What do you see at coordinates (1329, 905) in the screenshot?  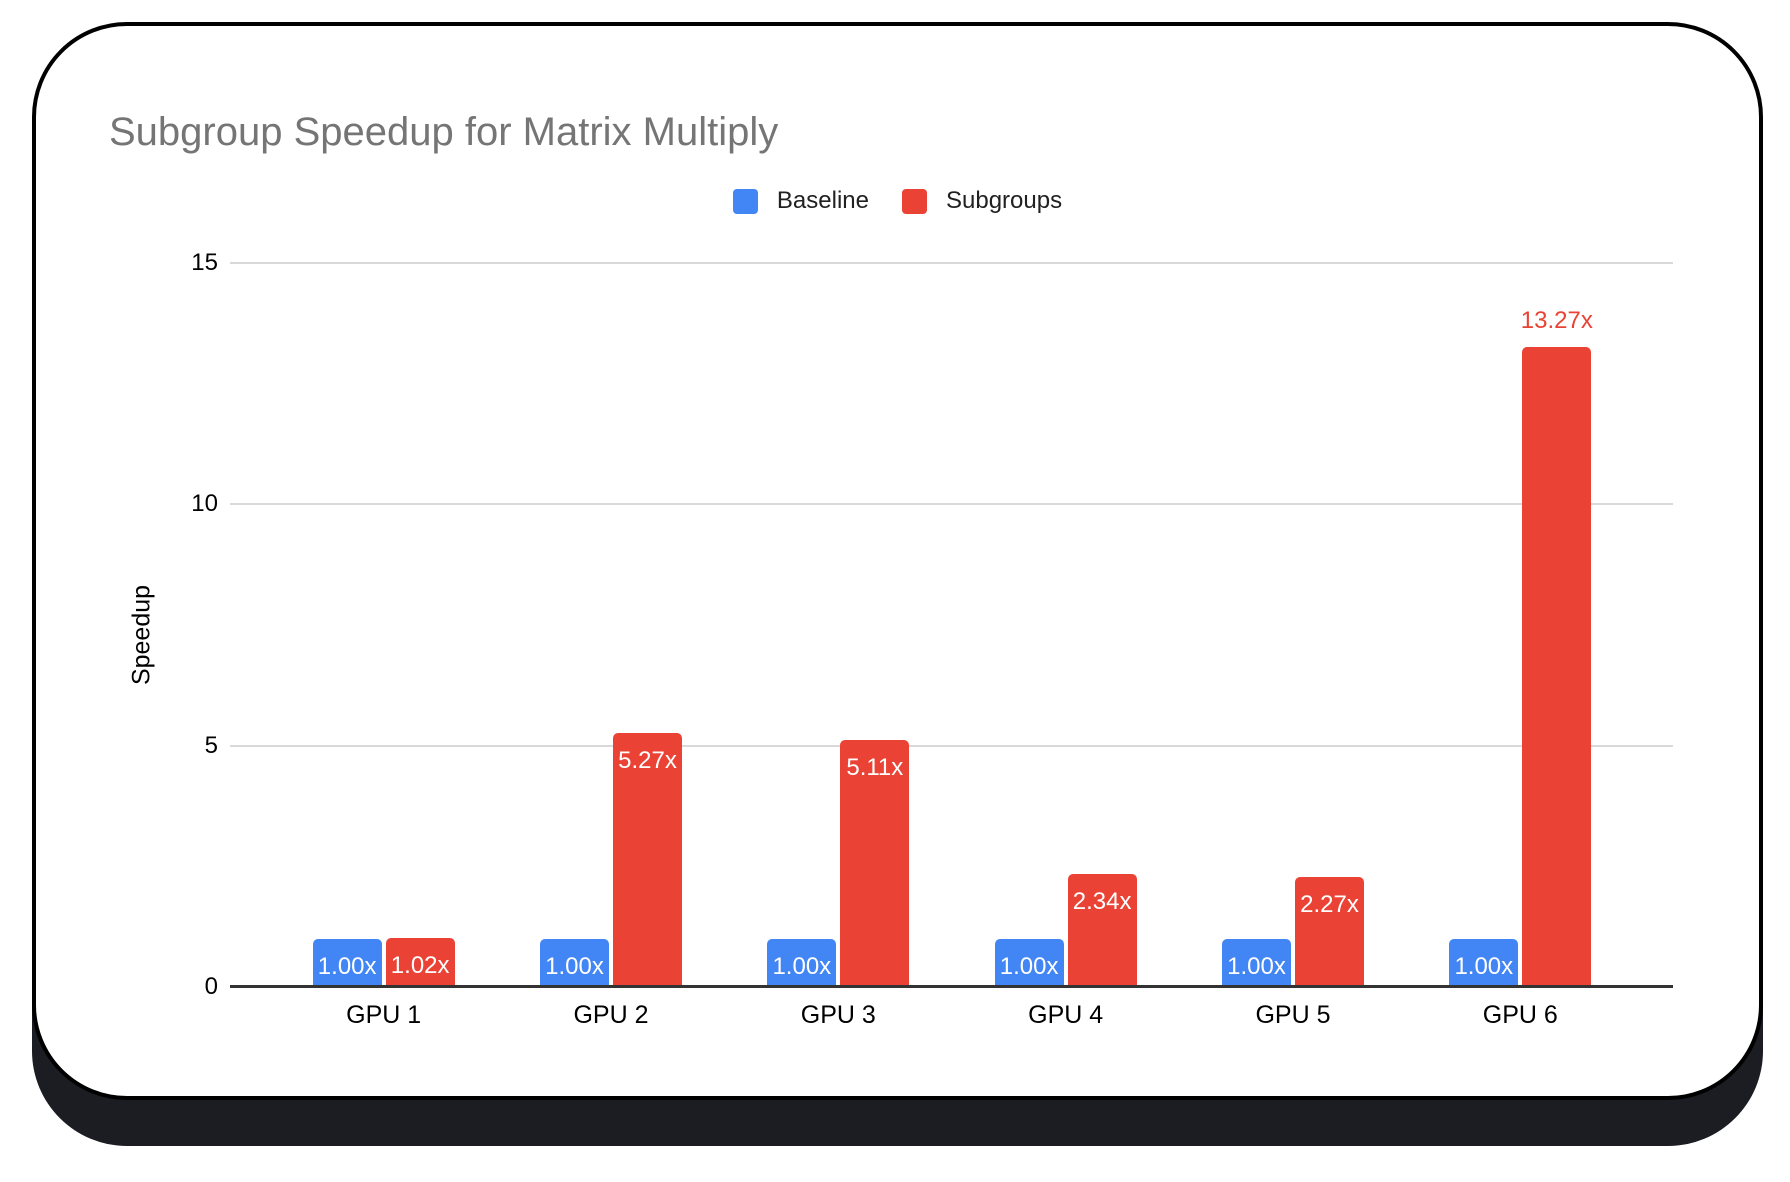 I see `bar-value-label: 2.27x` at bounding box center [1329, 905].